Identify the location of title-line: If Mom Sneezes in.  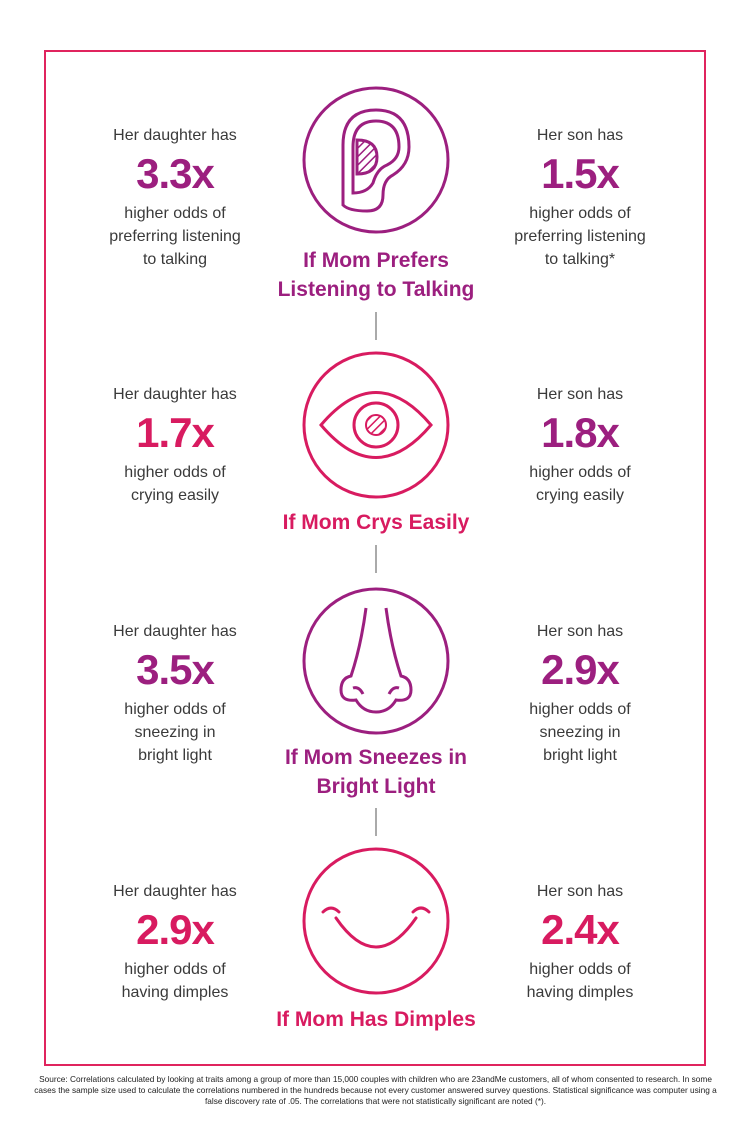
(376, 757).